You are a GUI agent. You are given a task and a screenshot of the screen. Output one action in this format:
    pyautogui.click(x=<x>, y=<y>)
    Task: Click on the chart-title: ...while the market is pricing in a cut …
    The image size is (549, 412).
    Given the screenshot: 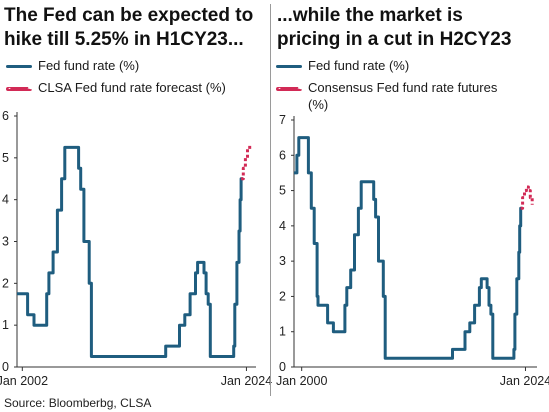 What is the action you would take?
    pyautogui.click(x=394, y=27)
    